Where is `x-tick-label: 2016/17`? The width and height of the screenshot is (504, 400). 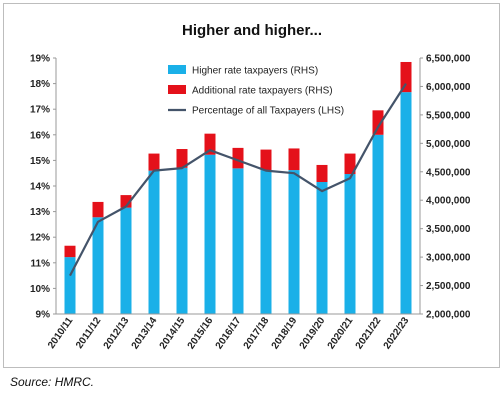 x-tick-label: 2016/17 is located at coordinates (229, 333).